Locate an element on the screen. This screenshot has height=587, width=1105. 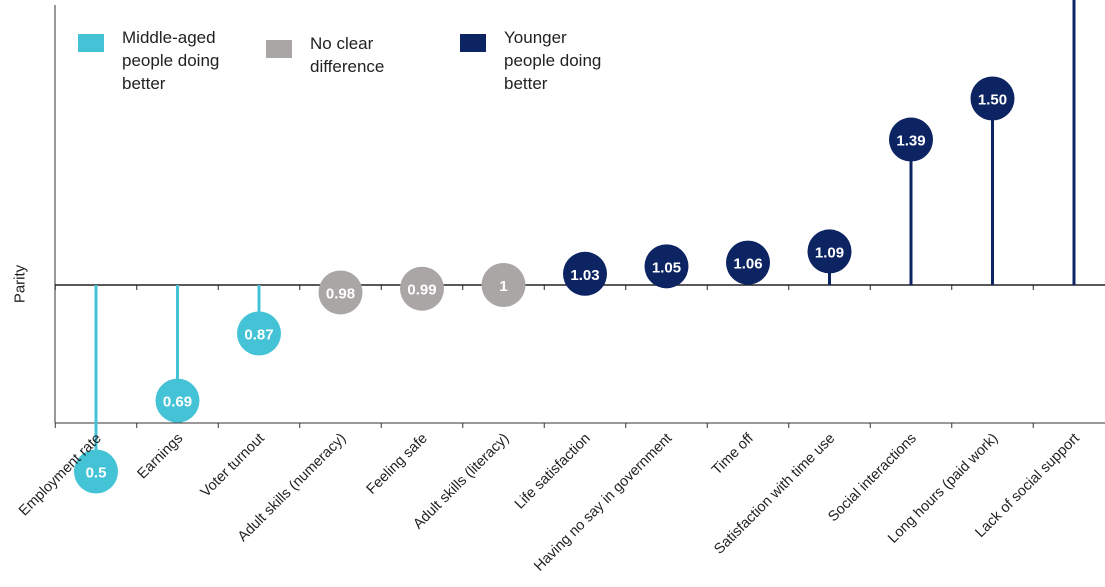
value-label-life-satisfaction: 1.03 is located at coordinates (584, 275).